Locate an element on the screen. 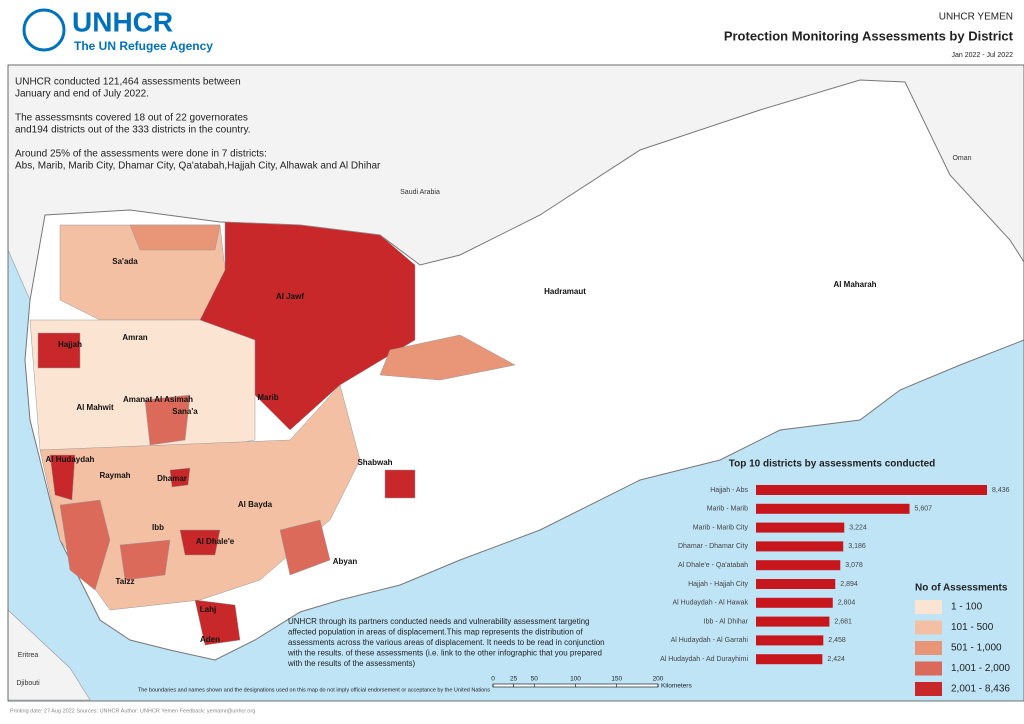 The width and height of the screenshot is (1024, 724). category-label: Hajjah - Abs is located at coordinates (729, 490).